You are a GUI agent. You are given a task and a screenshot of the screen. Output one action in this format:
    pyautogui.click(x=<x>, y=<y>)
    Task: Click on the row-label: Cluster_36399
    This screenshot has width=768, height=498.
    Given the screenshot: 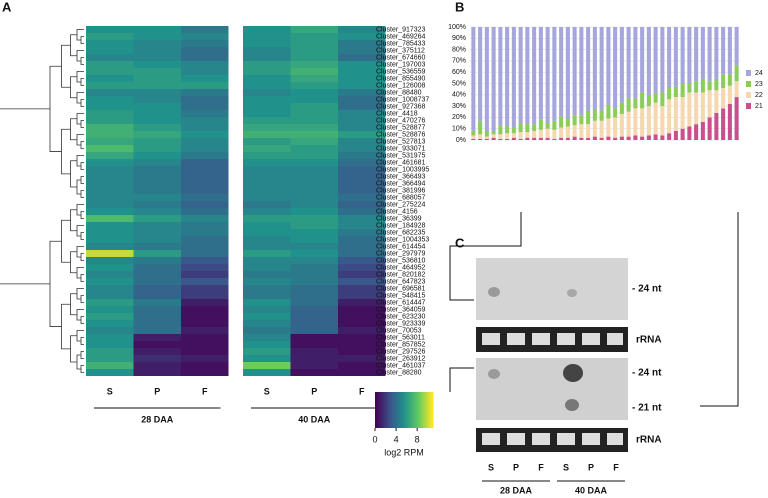 What is the action you would take?
    pyautogui.click(x=399, y=218)
    